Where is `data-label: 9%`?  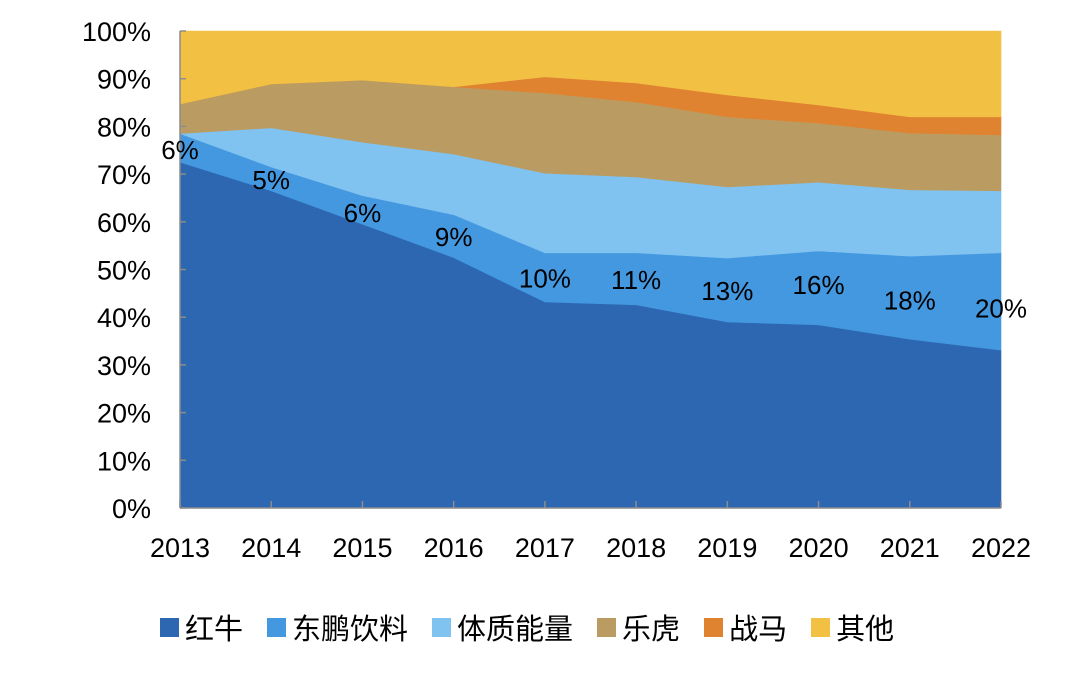
data-label: 9% is located at coordinates (454, 237).